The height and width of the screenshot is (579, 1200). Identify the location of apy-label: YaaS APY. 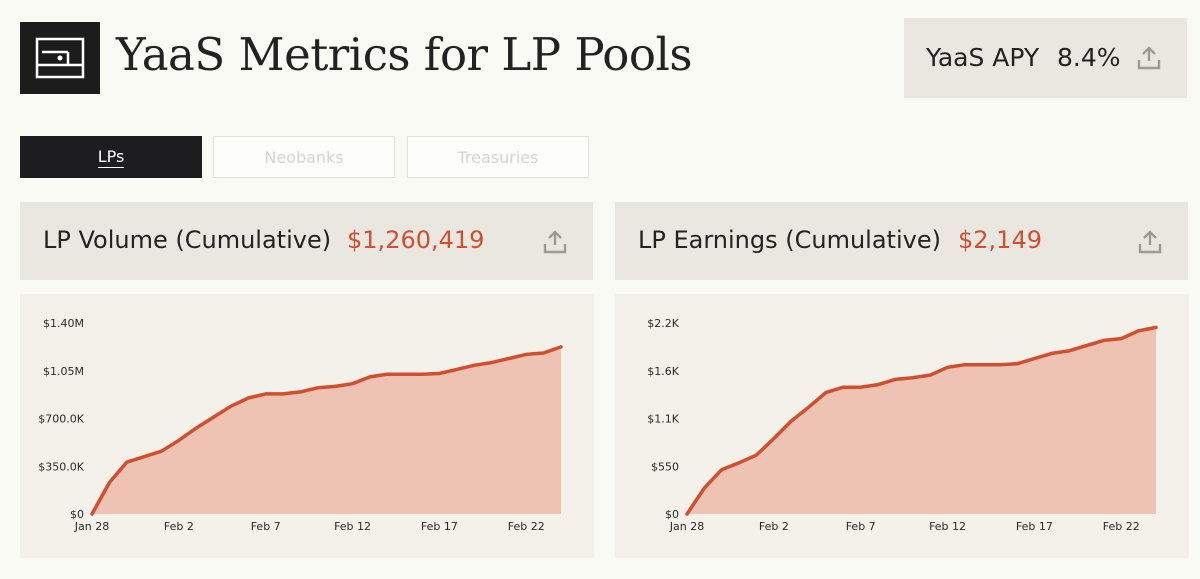
(983, 57).